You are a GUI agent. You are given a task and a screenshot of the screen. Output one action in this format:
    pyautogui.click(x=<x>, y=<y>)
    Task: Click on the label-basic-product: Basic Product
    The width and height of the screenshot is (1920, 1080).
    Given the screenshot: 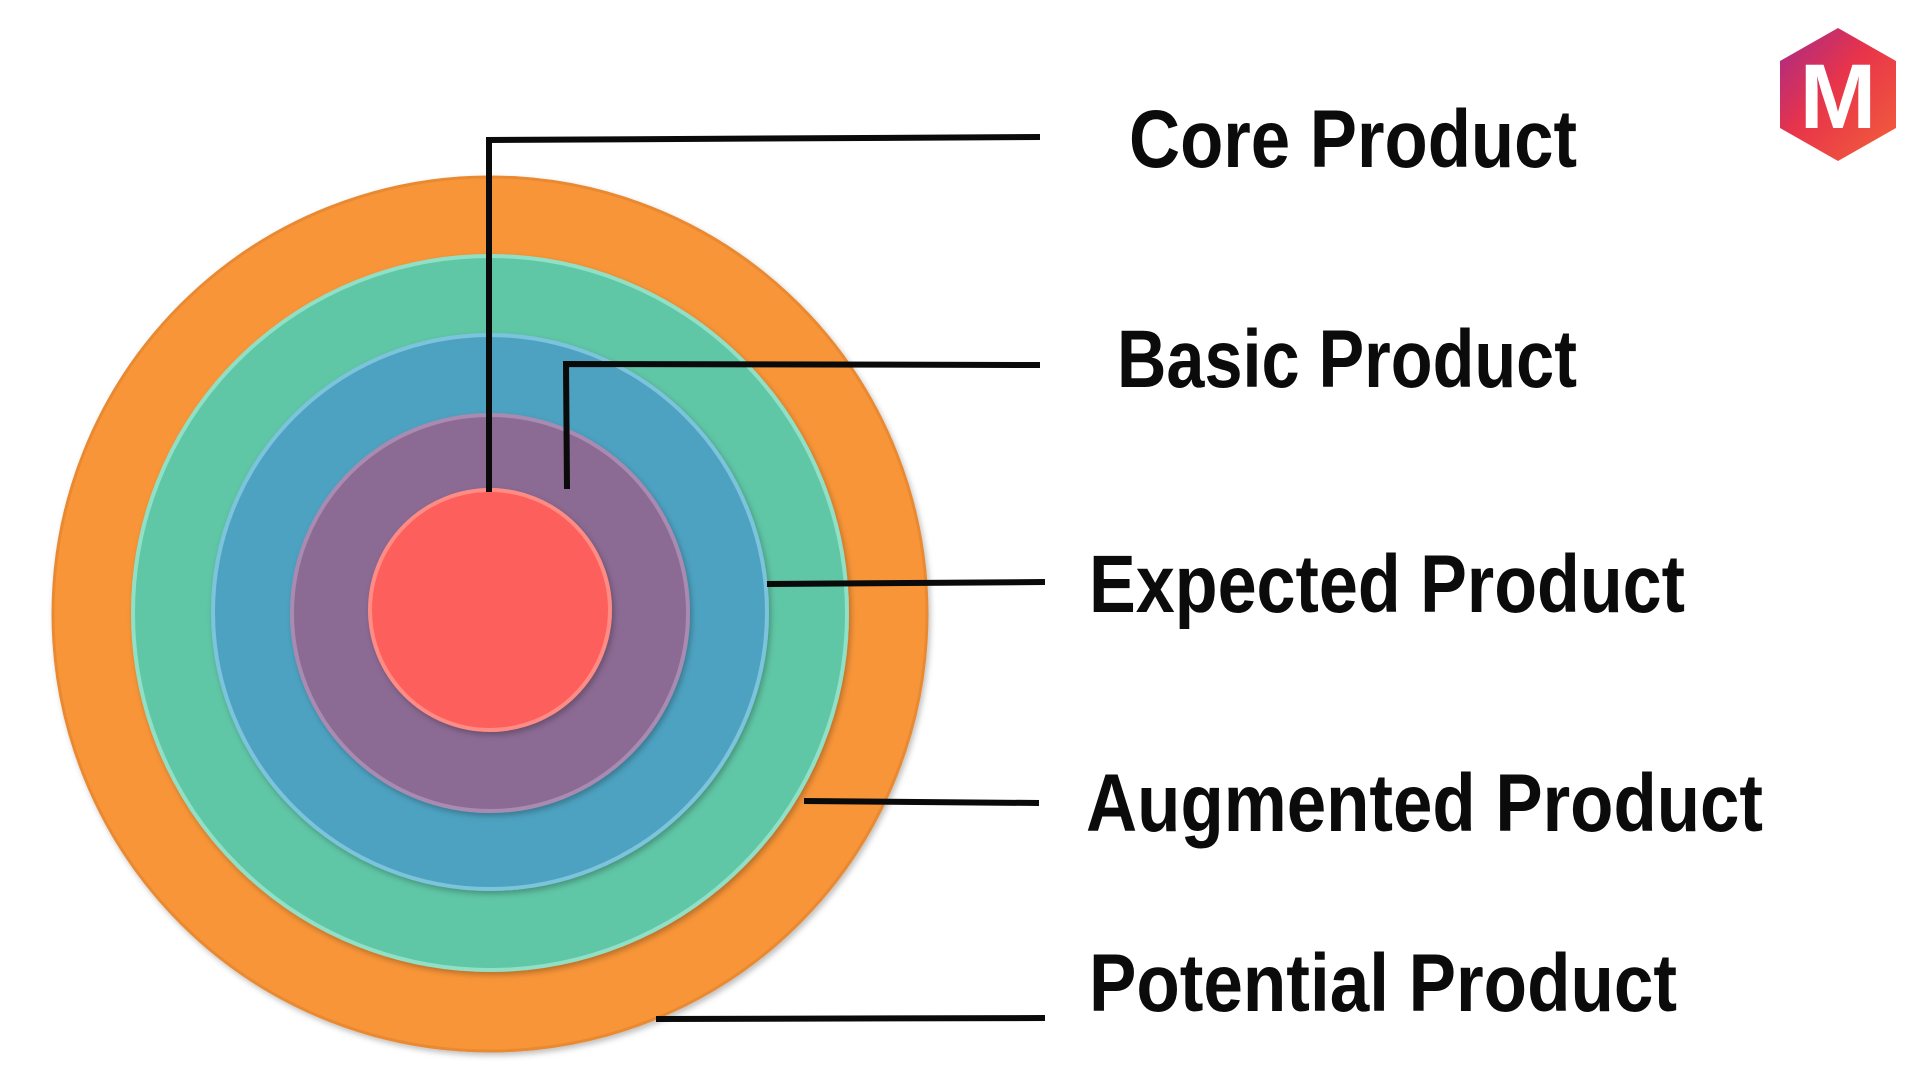 What is the action you would take?
    pyautogui.click(x=1347, y=359)
    